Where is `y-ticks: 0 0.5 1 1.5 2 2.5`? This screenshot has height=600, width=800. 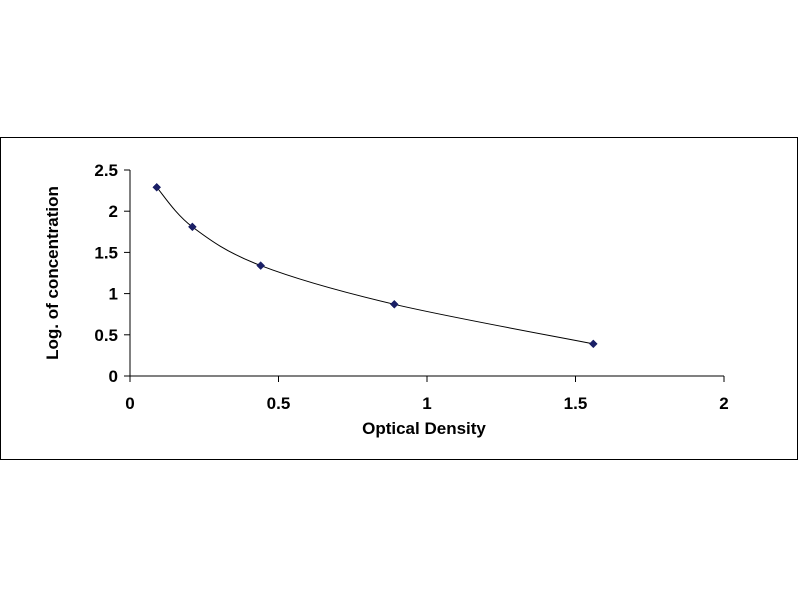
y-ticks: 0 0.5 1 1.5 2 2.5 is located at coordinates (112, 273).